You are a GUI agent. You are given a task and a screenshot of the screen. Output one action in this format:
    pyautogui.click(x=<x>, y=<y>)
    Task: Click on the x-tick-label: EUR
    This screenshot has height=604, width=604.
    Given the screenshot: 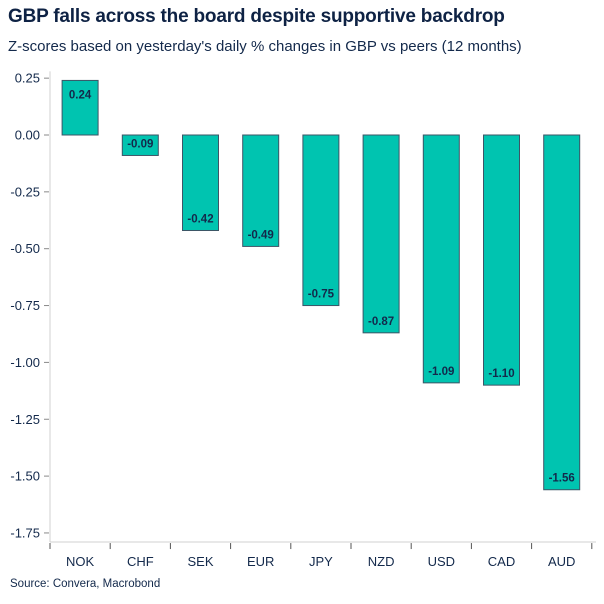 What is the action you would take?
    pyautogui.click(x=260, y=561)
    